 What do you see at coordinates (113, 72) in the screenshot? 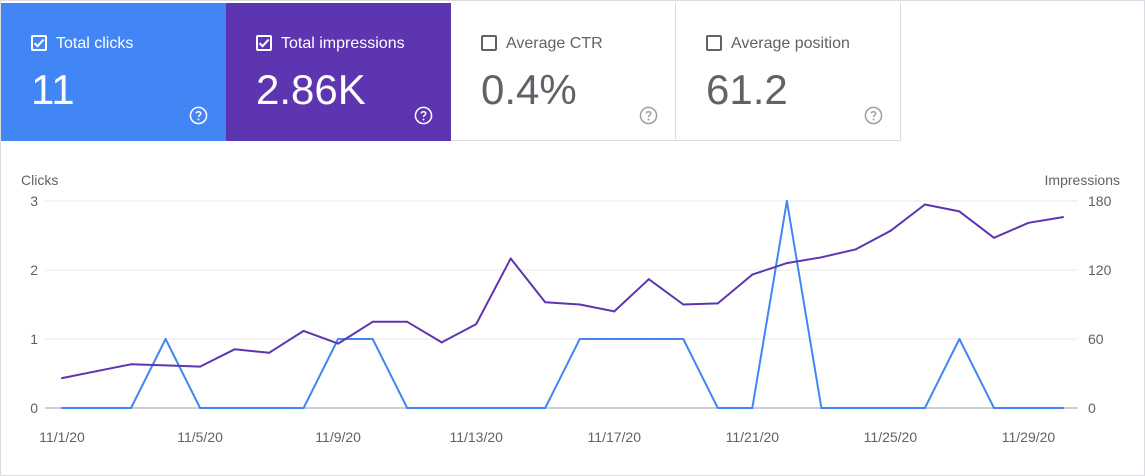
I see `metric-card-total-clicks: Total clicks 11` at bounding box center [113, 72].